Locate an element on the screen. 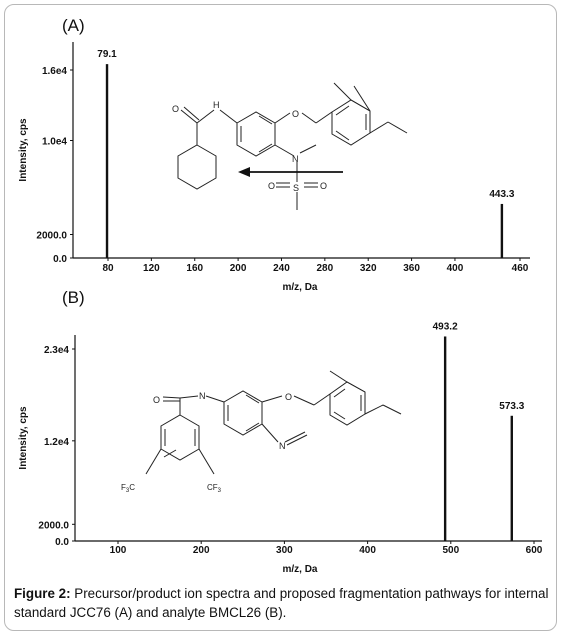 Image resolution: width=563 pixels, height=637 pixels. x-axis-label-b: m/z, Da is located at coordinates (299, 569).